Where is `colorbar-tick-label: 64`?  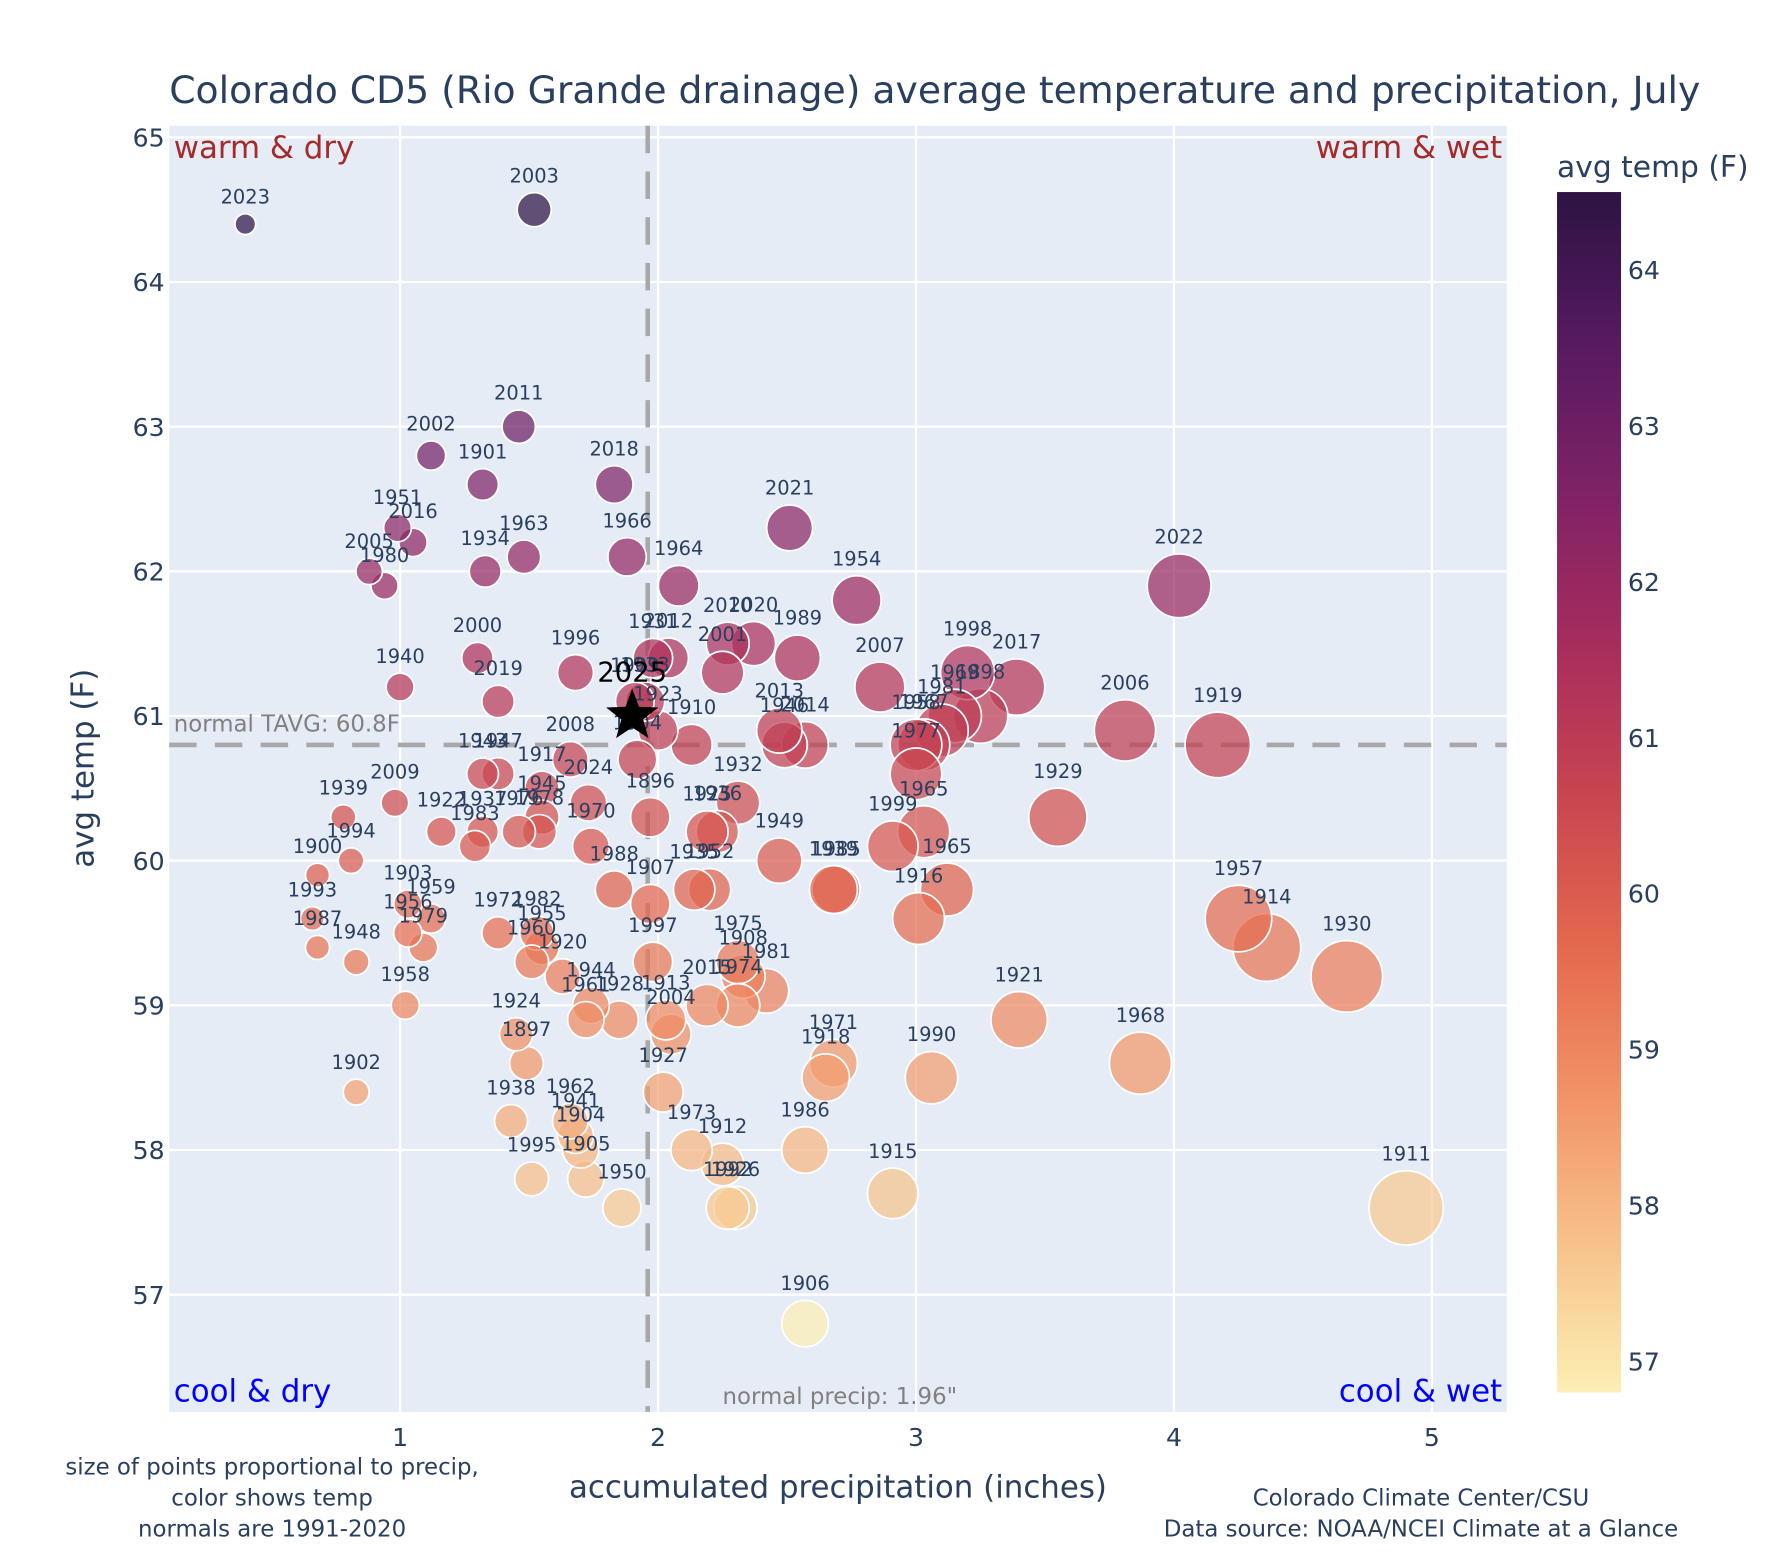 colorbar-tick-label: 64 is located at coordinates (1644, 270).